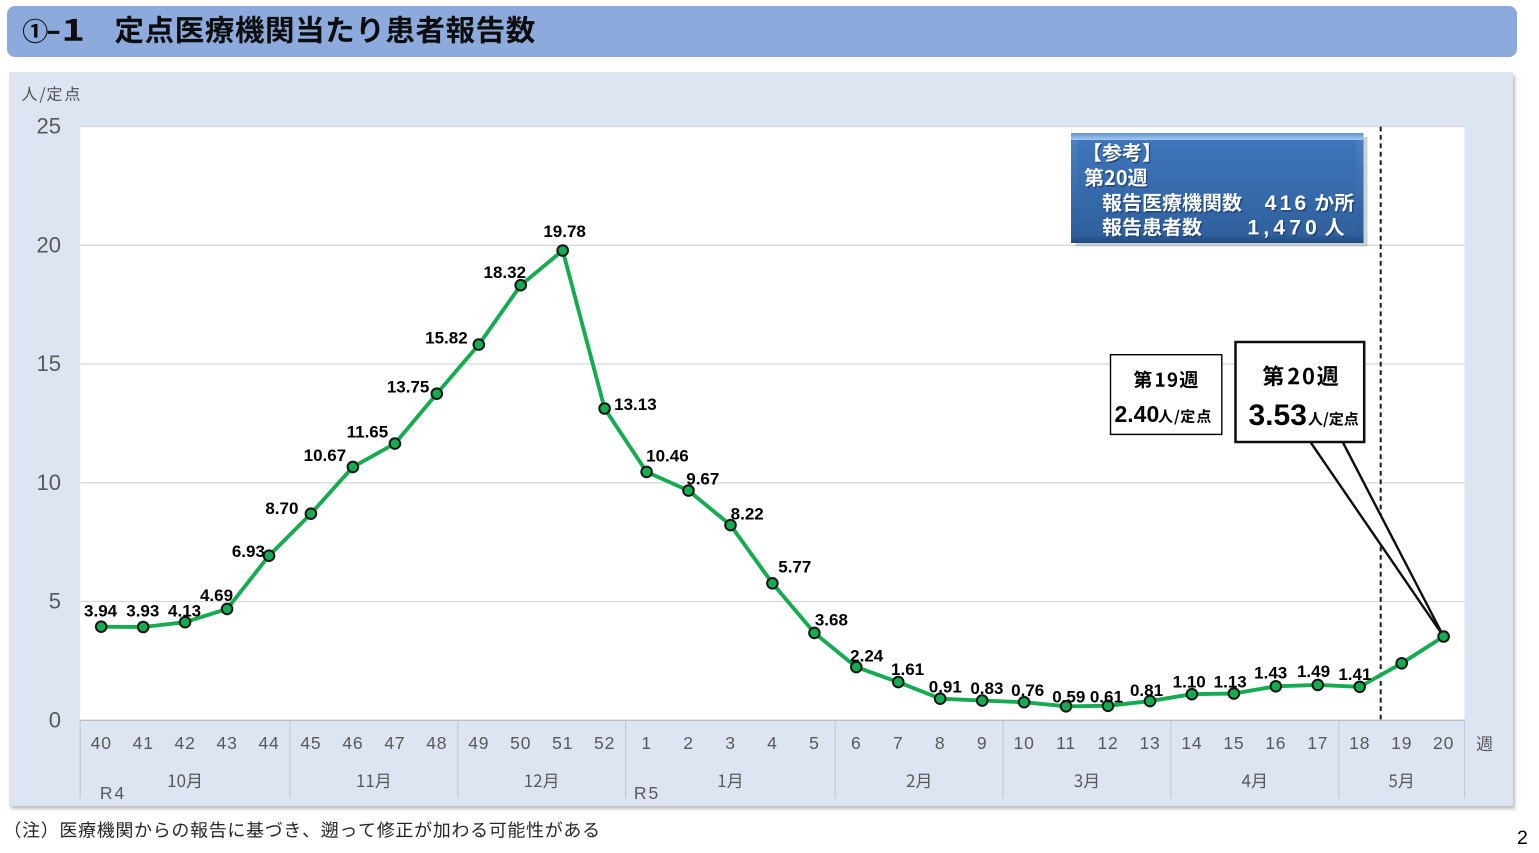 Image resolution: width=1539 pixels, height=853 pixels. Describe the element at coordinates (1106, 697) in the screenshot. I see `svg-text: 0.61` at that location.